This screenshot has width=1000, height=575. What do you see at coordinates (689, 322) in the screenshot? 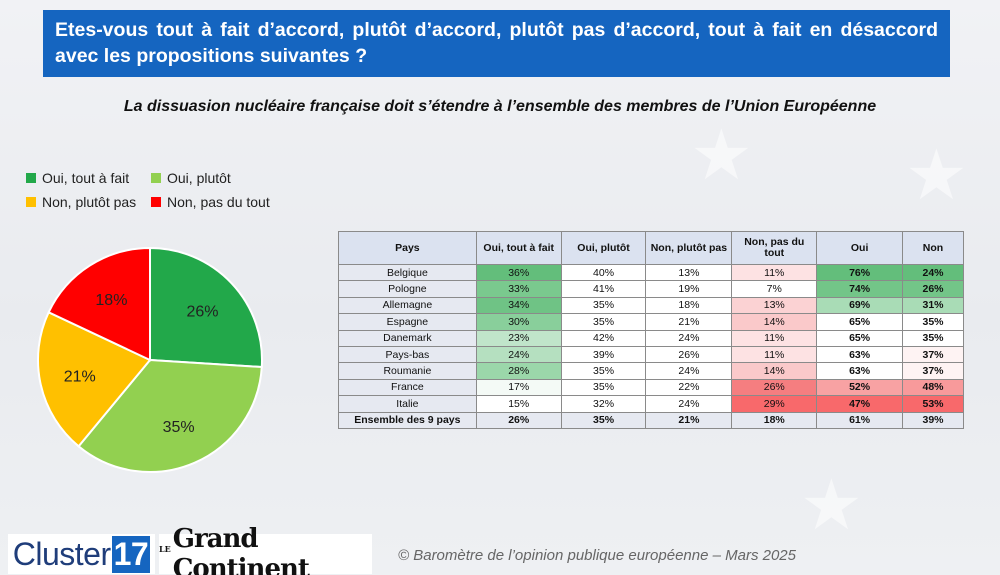
I see `value-cell: 21%` at bounding box center [689, 322].